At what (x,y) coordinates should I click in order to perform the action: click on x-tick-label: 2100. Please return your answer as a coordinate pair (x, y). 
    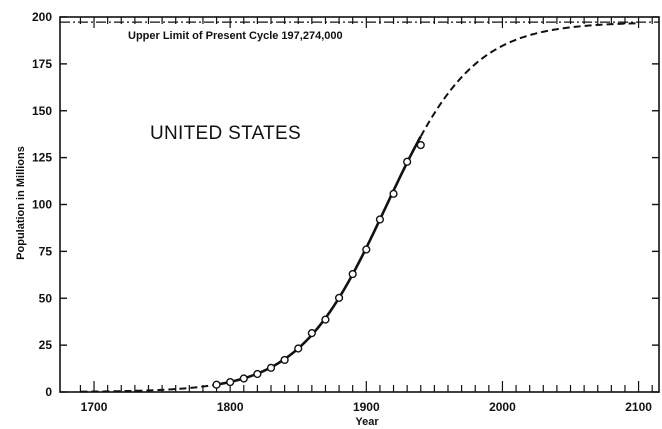
    Looking at the image, I should click on (638, 407).